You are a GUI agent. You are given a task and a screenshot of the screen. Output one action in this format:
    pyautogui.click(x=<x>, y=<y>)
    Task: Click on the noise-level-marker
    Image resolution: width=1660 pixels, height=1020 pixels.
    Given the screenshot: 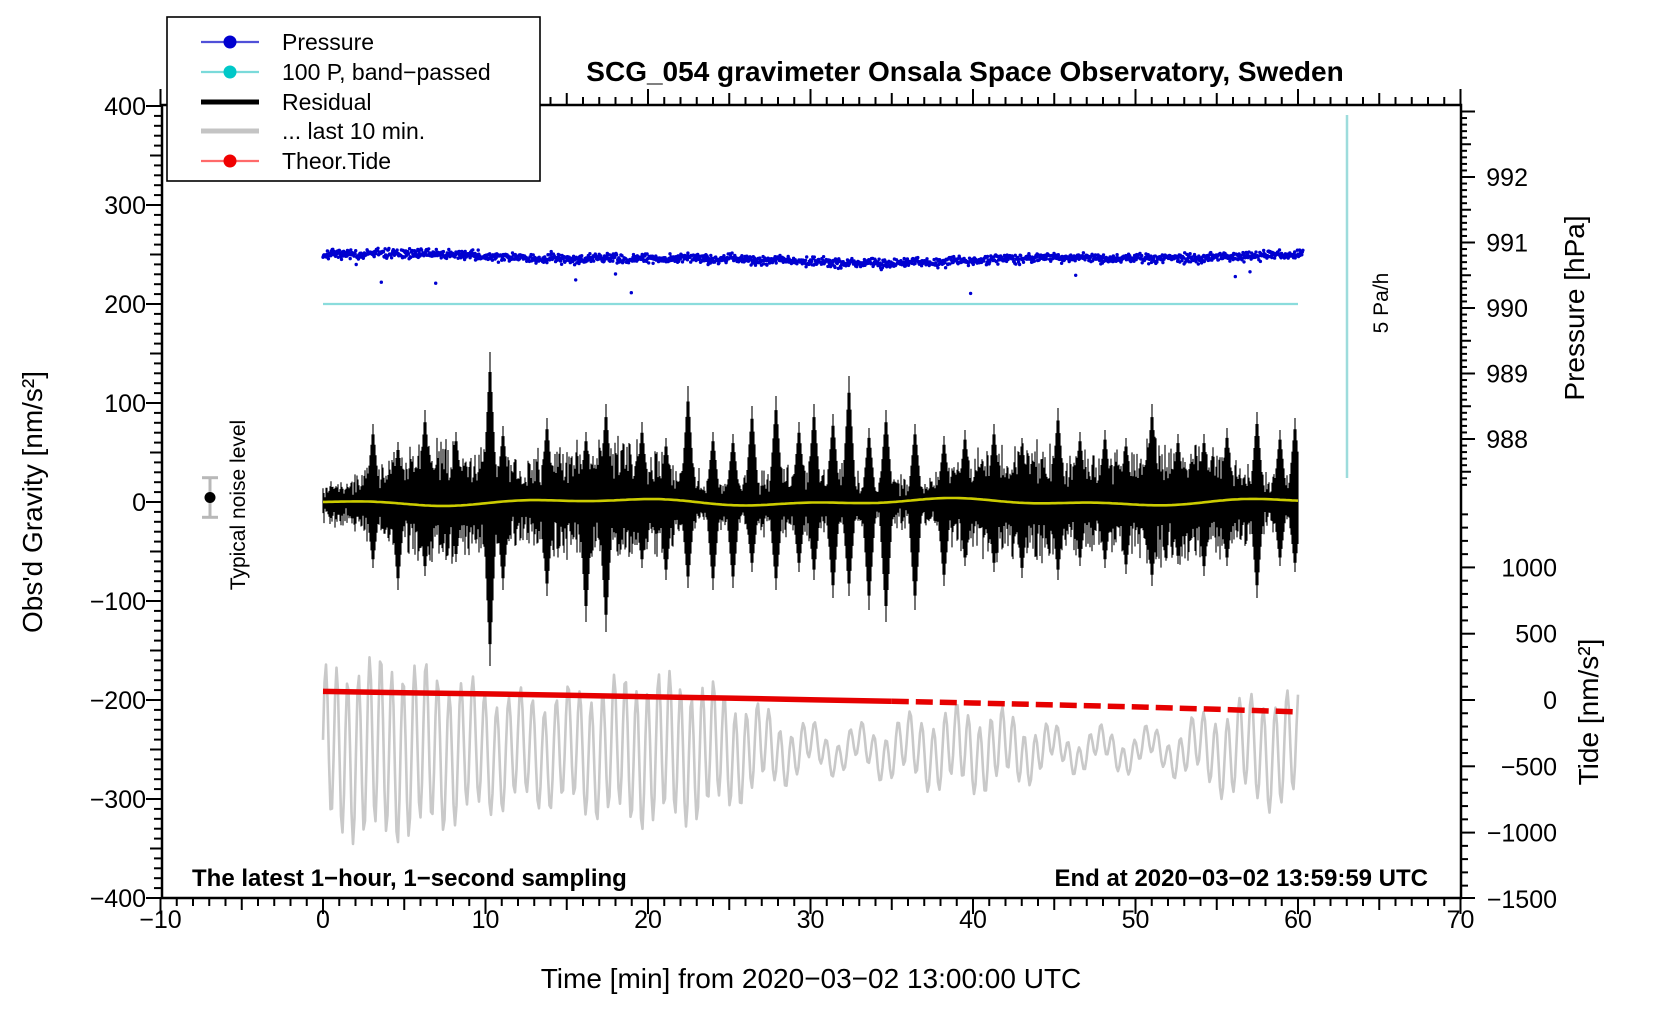 What is the action you would take?
    pyautogui.click(x=210, y=497)
    